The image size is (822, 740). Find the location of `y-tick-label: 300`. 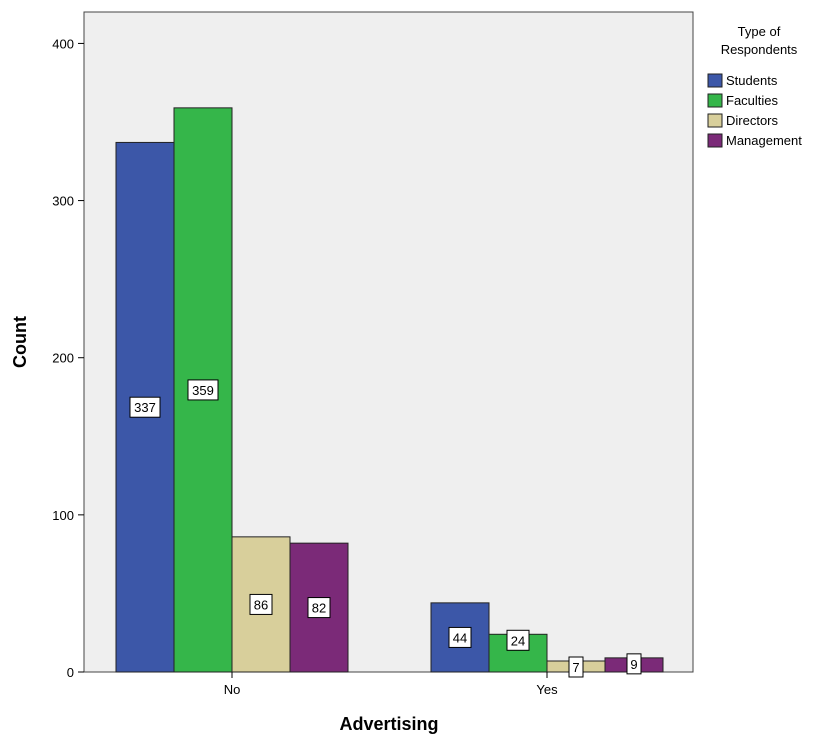

y-tick-label: 300 is located at coordinates (63, 201).